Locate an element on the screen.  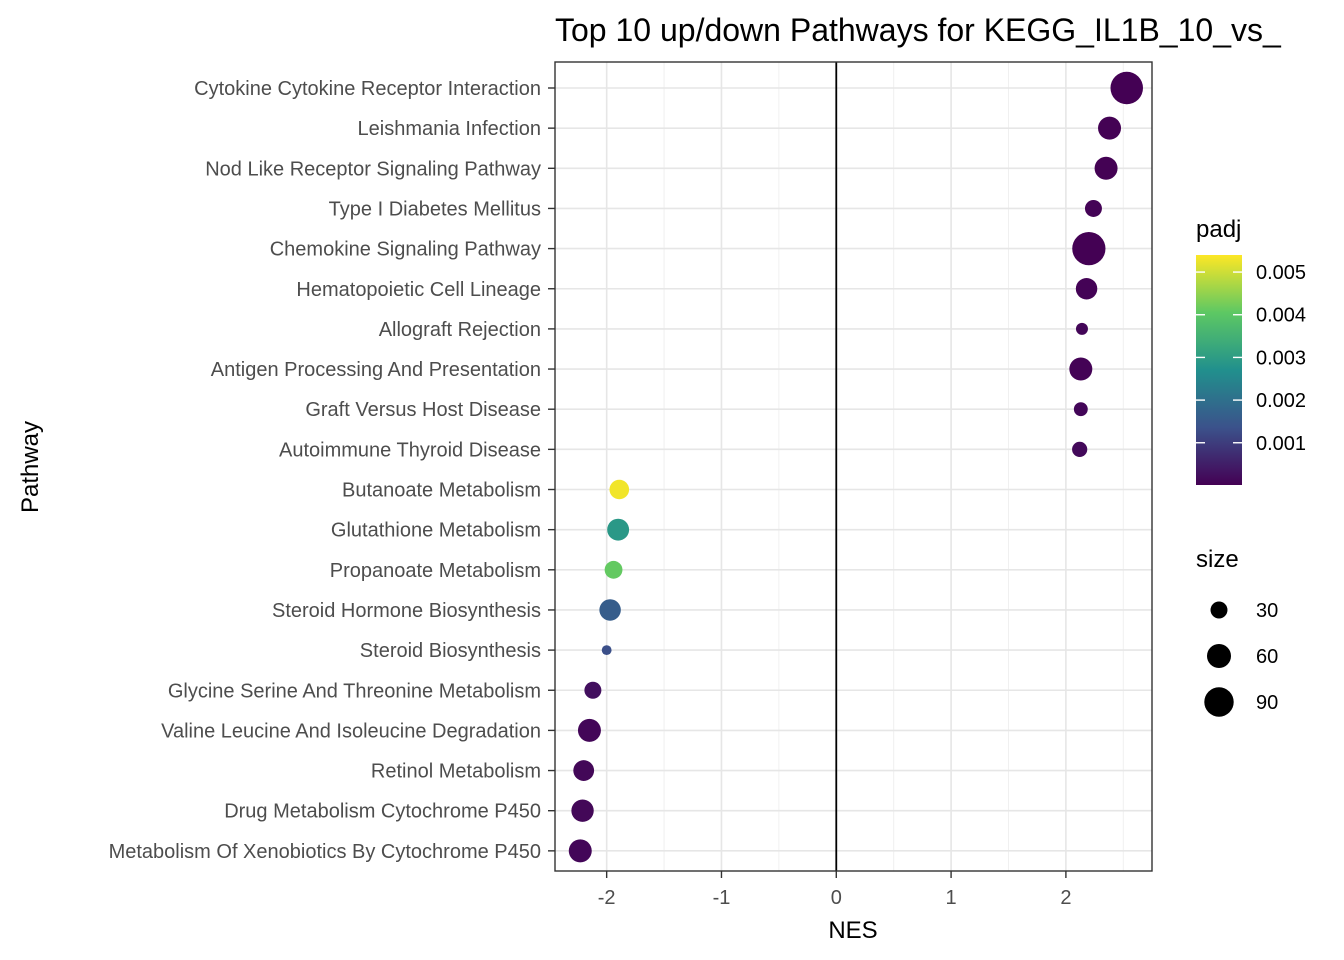
size-legend-label: 90 is located at coordinates (1267, 703).